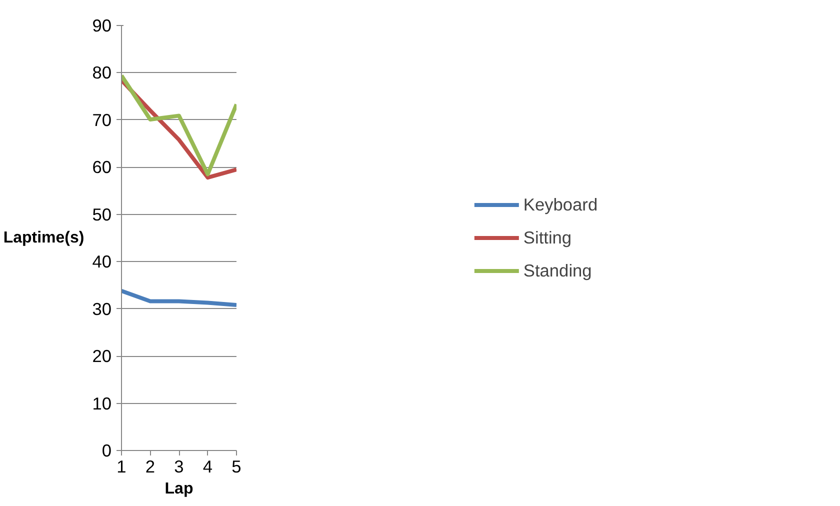 This screenshot has height=506, width=840. What do you see at coordinates (560, 204) in the screenshot?
I see `legend-label: Keyboard` at bounding box center [560, 204].